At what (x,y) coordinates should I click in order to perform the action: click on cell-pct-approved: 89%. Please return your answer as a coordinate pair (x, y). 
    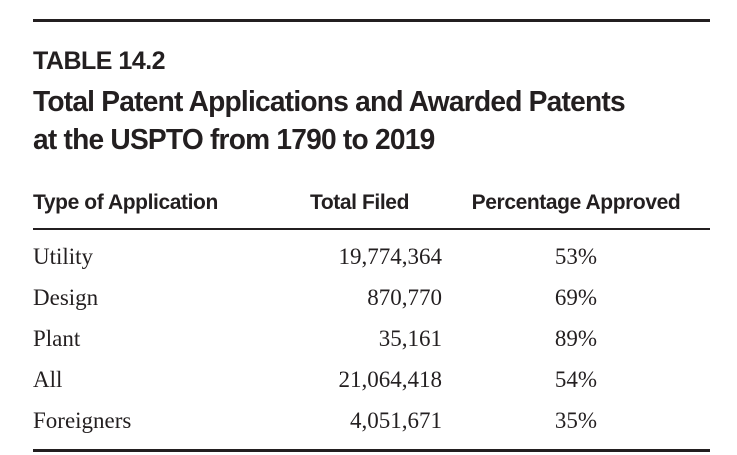
    Looking at the image, I should click on (576, 338).